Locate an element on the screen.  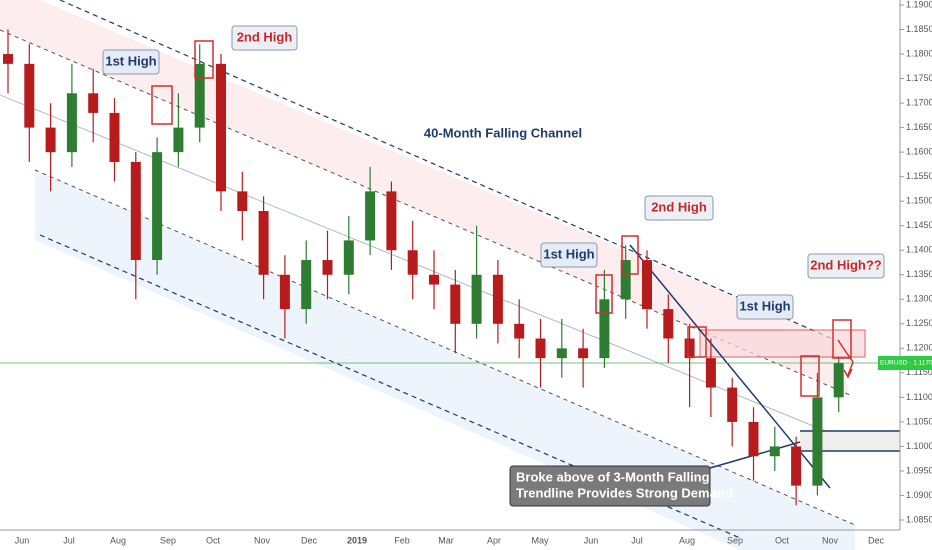
price-tag is located at coordinates (905, 362).